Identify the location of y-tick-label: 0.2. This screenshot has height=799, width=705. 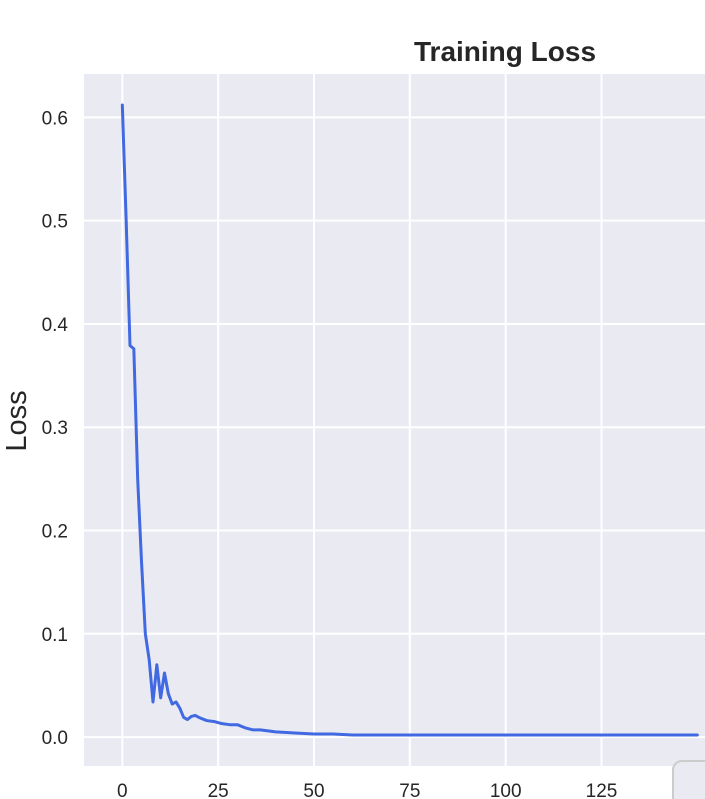
(55, 532).